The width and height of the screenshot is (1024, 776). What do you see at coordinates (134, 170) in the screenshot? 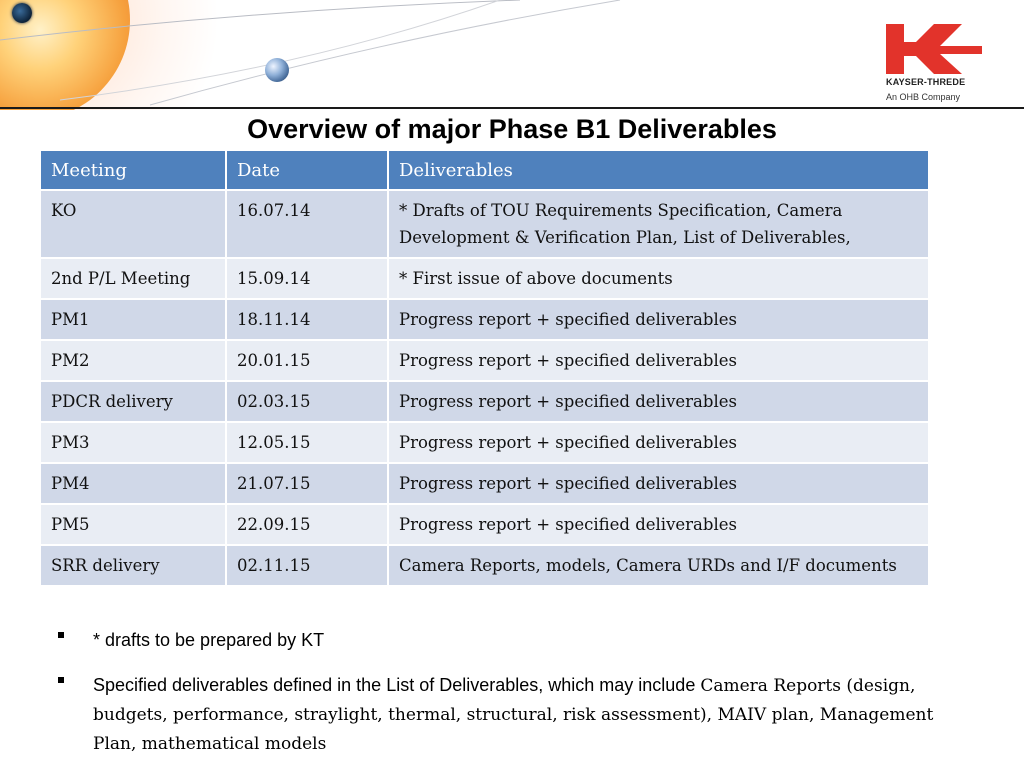
I see `header-meeting: Meeting` at bounding box center [134, 170].